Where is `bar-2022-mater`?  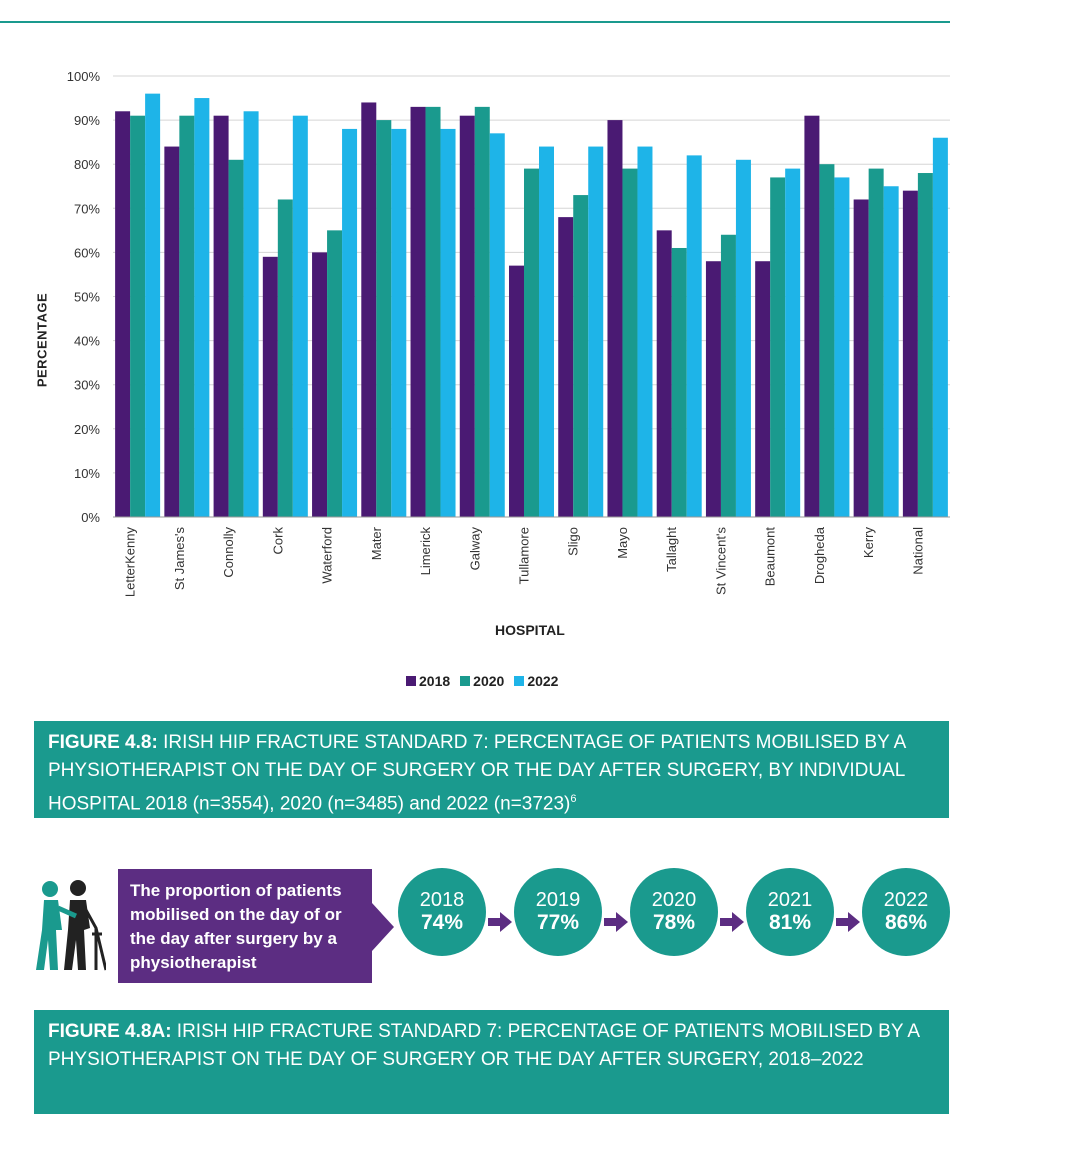
bar-2022-mater is located at coordinates (399, 323).